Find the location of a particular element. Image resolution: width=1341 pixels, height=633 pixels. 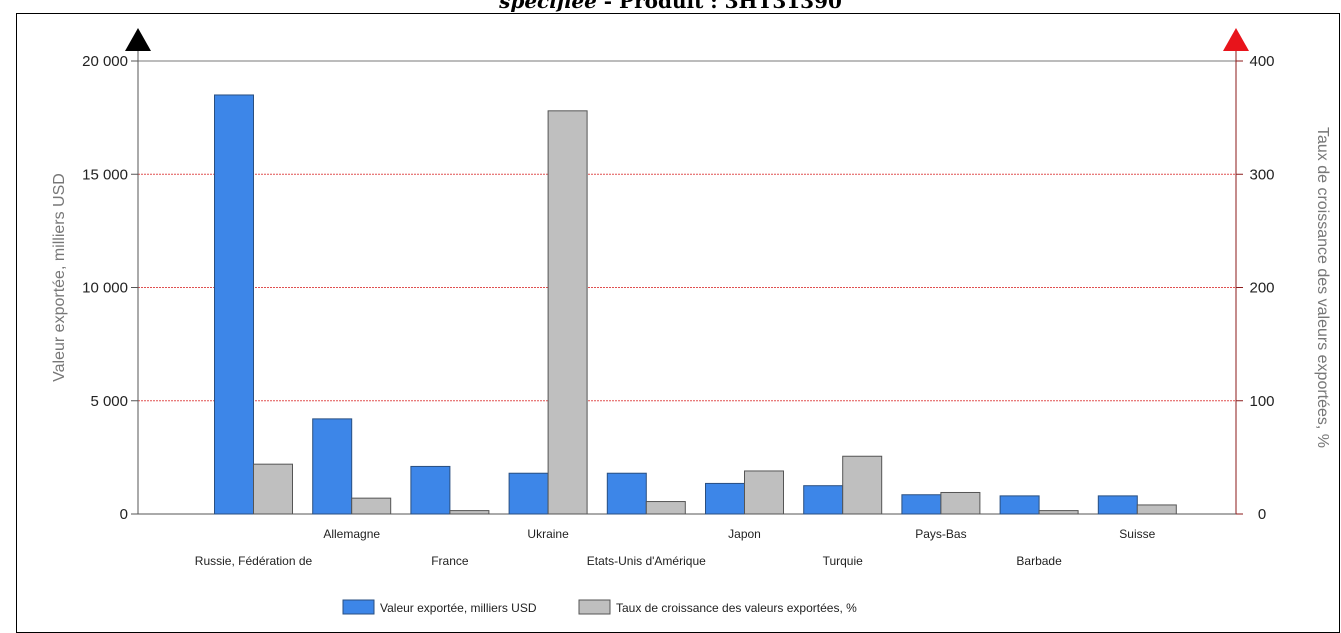

left-tick-label: 20 000 is located at coordinates (105, 61).